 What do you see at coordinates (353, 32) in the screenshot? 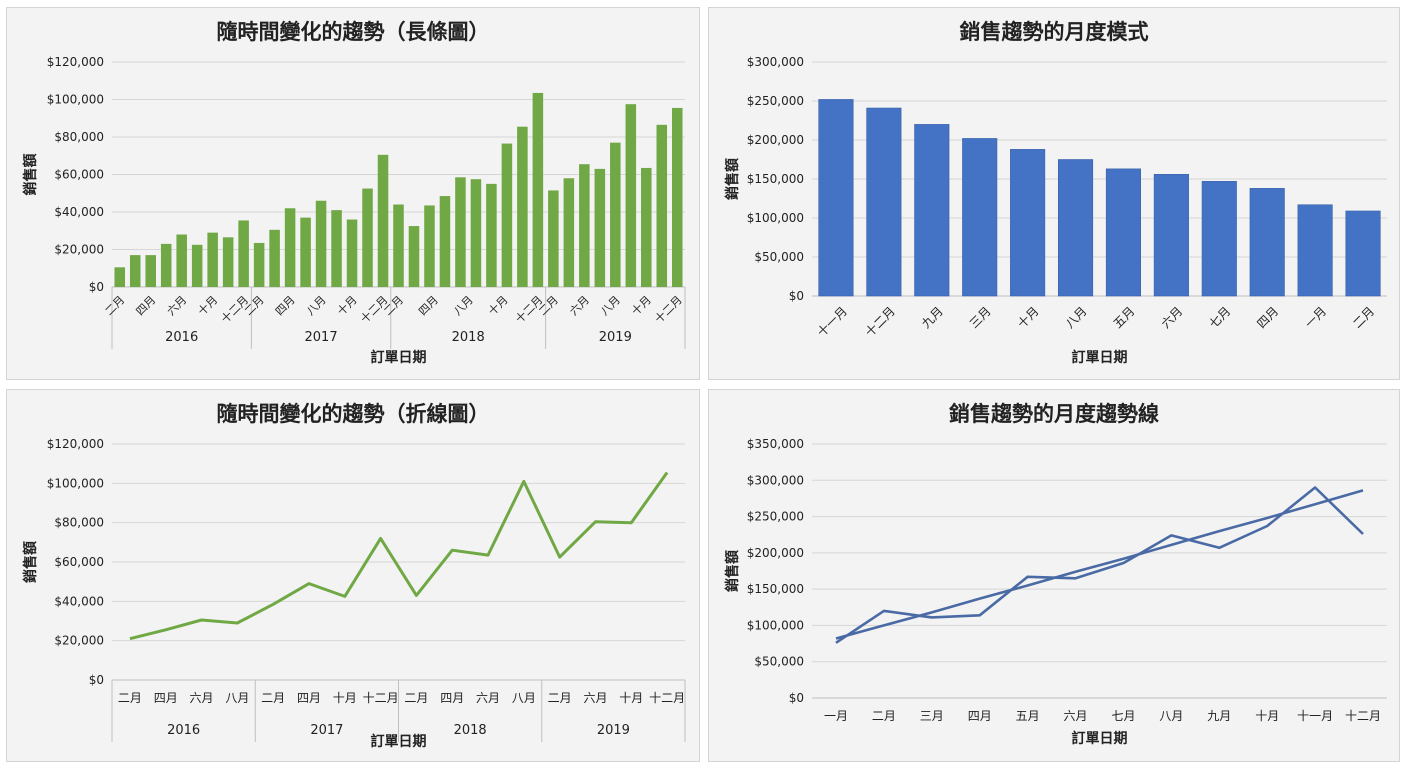
I see `chart-title: 隨時間變化的趨勢（長條圖）` at bounding box center [353, 32].